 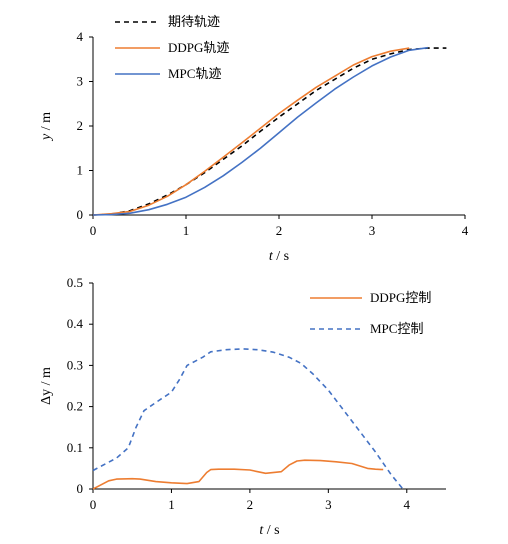 I want to click on y-tick-label: 3, so click(x=80, y=81).